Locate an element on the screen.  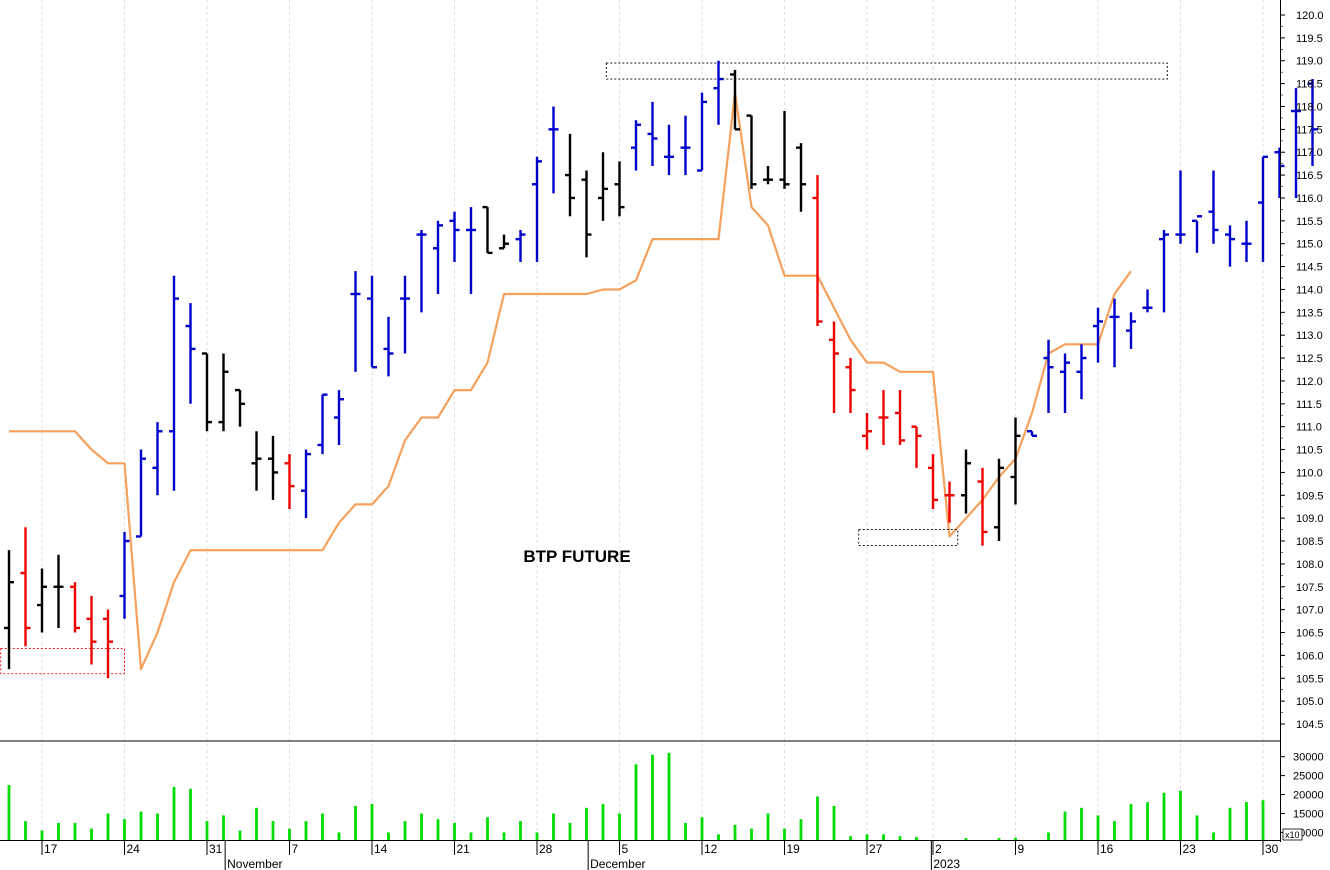
volume-bars-layer is located at coordinates (636, 796).